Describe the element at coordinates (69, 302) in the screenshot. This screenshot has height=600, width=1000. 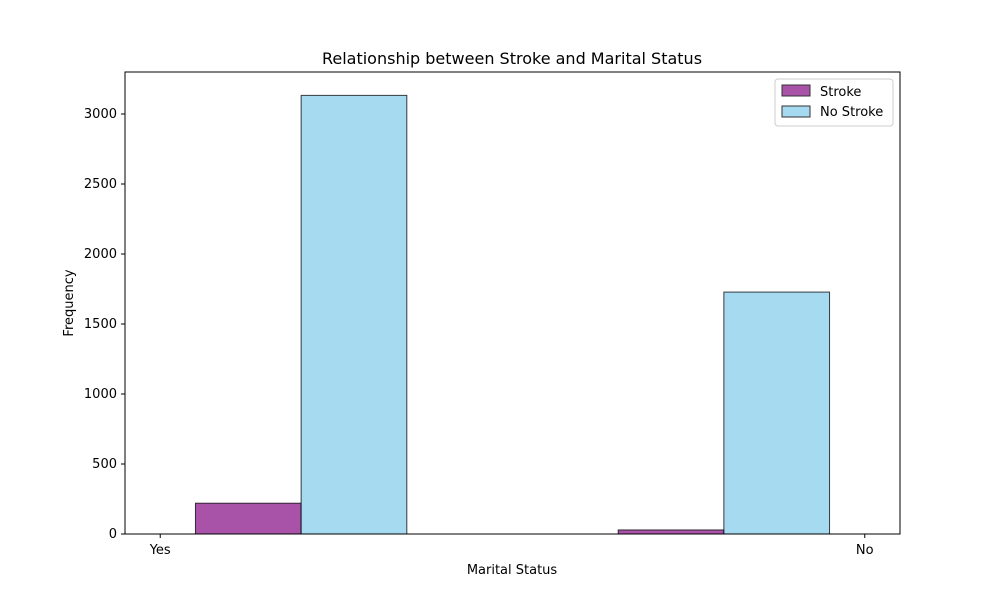
I see `y-axis-title: Frequency` at that location.